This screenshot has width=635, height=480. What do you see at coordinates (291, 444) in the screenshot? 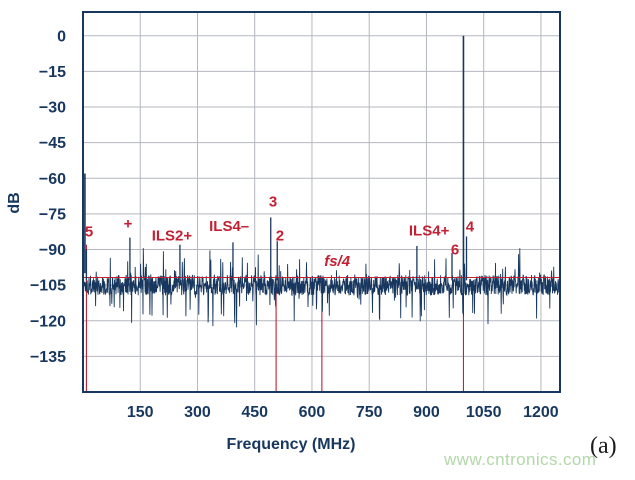
I see `x-axis-title: Frequency (MHz)` at bounding box center [291, 444].